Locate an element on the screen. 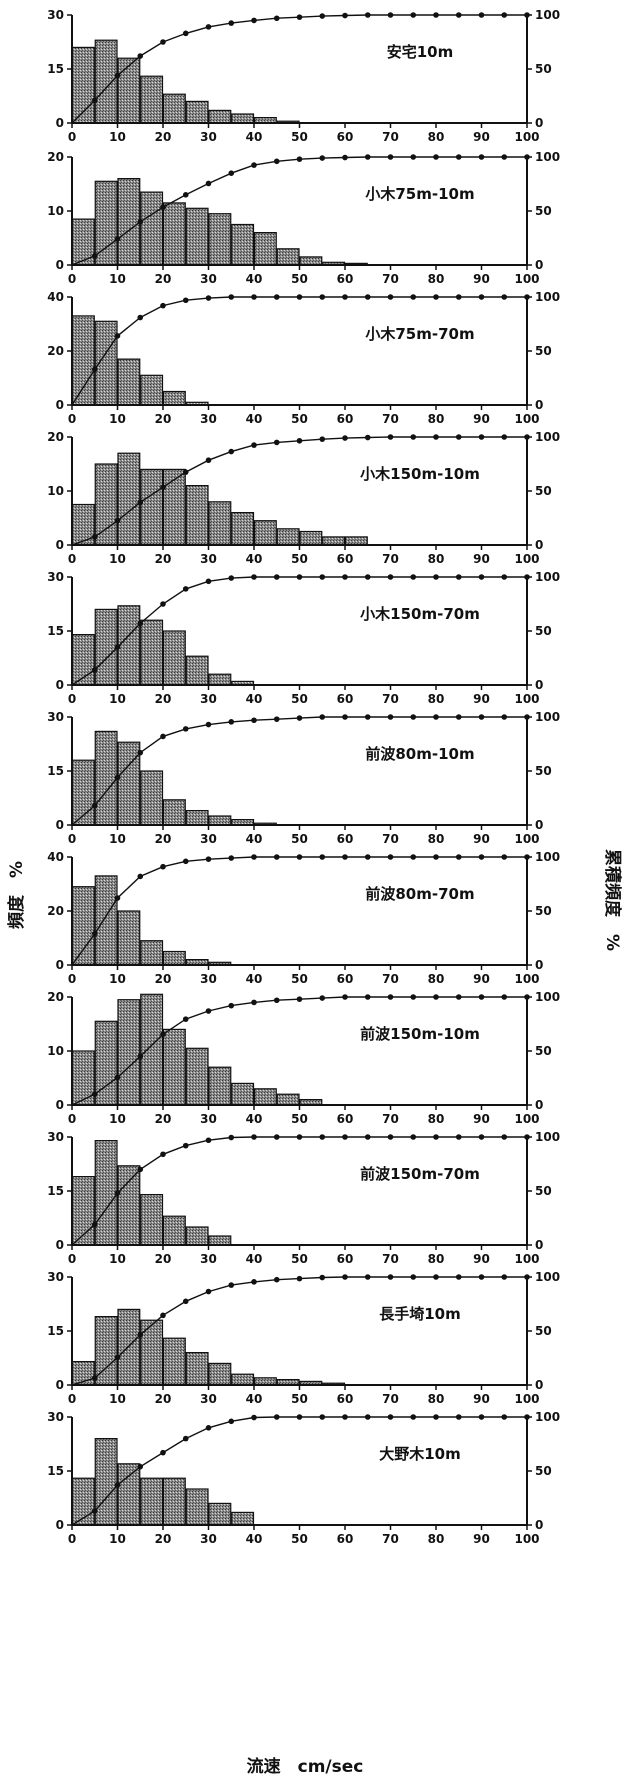 The width and height of the screenshot is (623, 1778). panel-label: 前波150m-70m is located at coordinates (420, 1174).